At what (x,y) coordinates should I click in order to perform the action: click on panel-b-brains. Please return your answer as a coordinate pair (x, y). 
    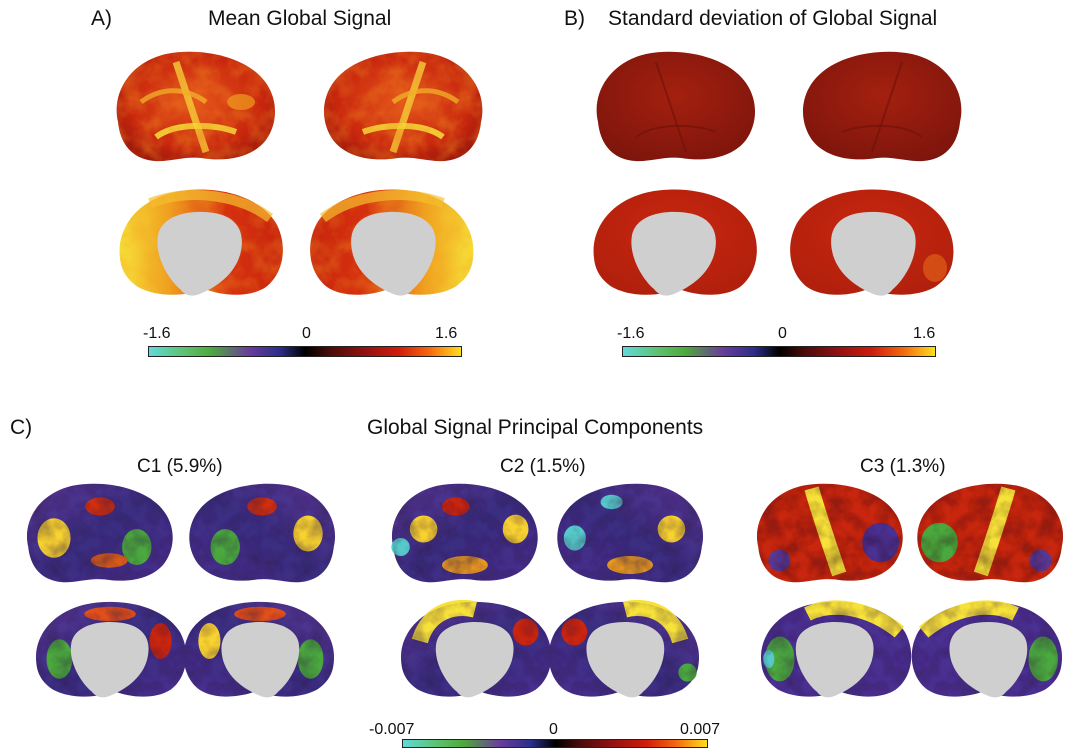
    Looking at the image, I should click on (777, 173).